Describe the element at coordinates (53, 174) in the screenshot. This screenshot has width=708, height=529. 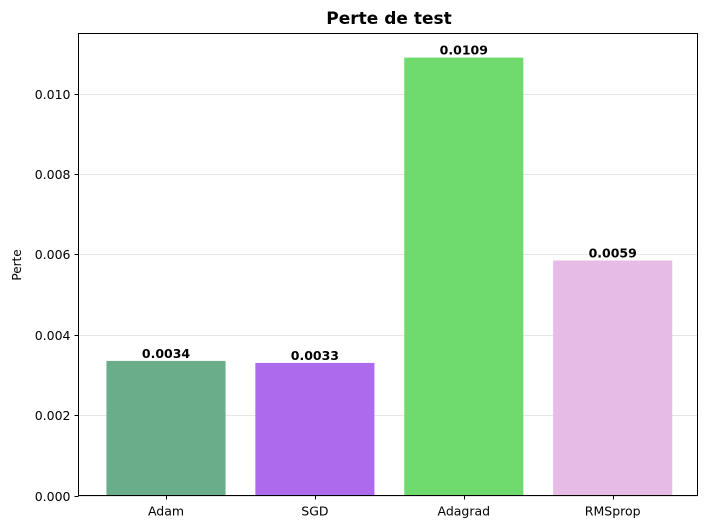
I see `y-tick-label: 0.008` at that location.